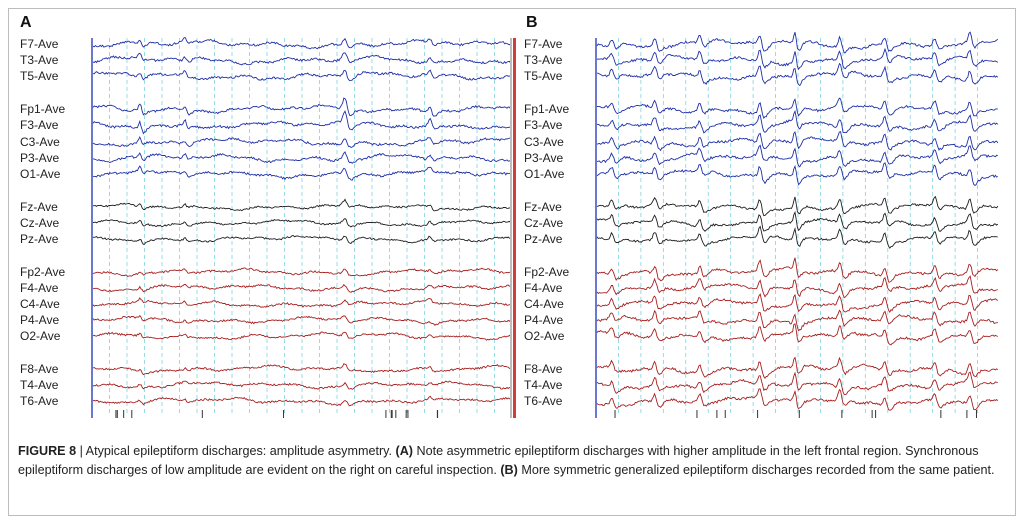  I want to click on page-end-shadow, so click(511, 228).